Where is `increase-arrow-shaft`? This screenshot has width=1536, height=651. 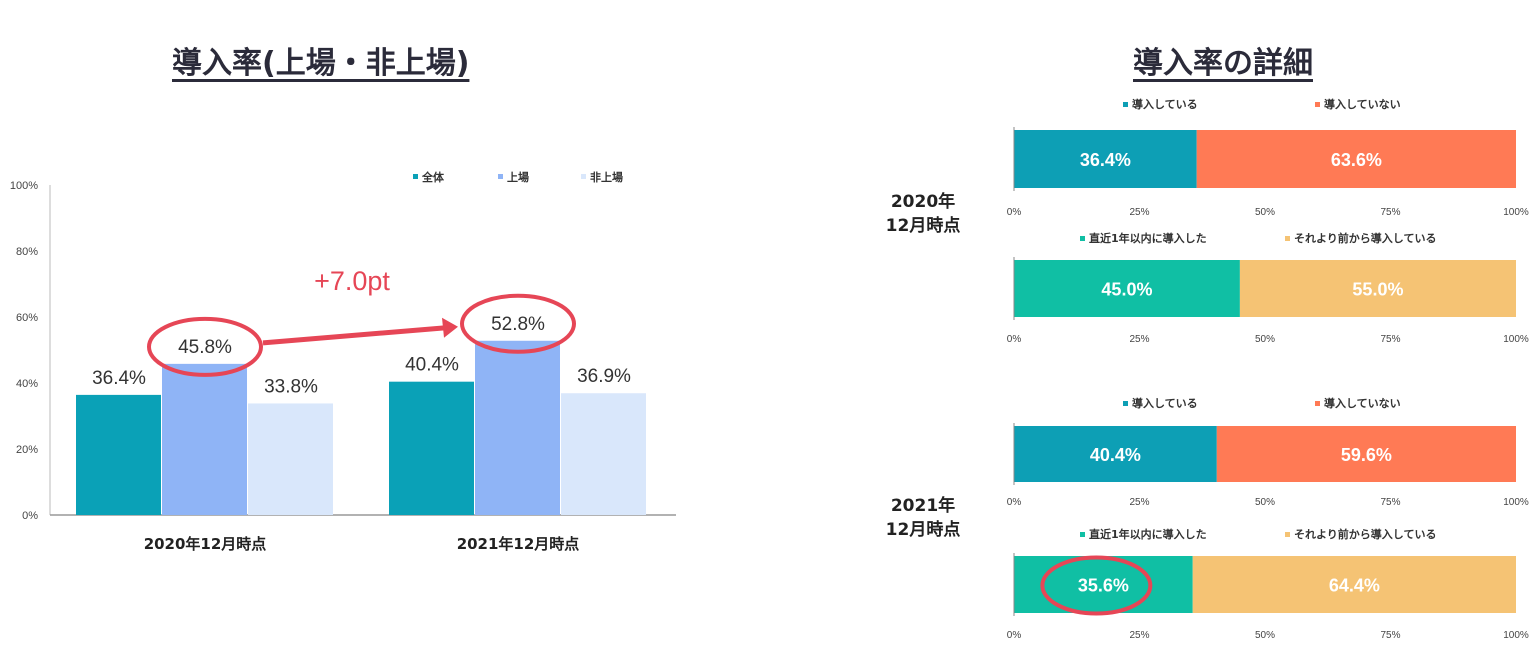
increase-arrow-shaft is located at coordinates (354, 335).